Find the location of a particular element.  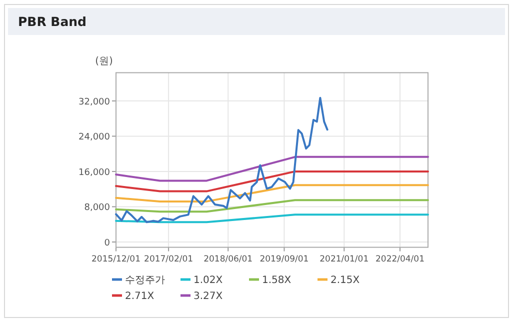

y-axis-title: (원) is located at coordinates (104, 61).